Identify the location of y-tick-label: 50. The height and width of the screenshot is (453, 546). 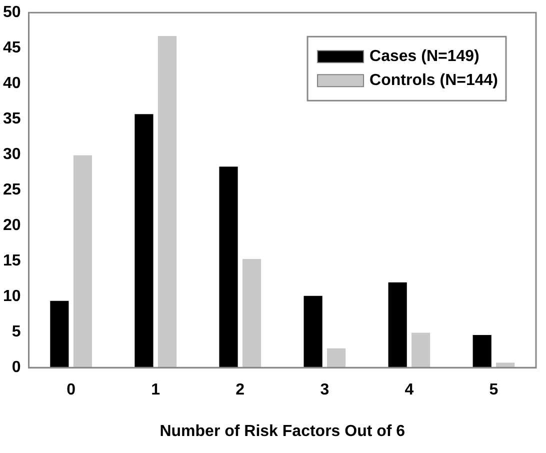
(12, 13).